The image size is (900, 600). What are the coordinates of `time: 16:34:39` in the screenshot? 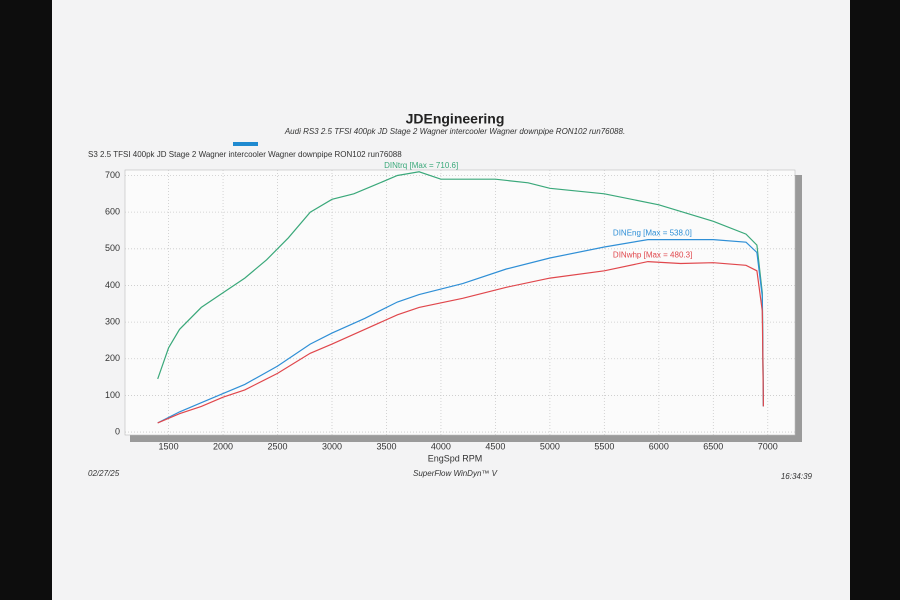 It's located at (797, 476).